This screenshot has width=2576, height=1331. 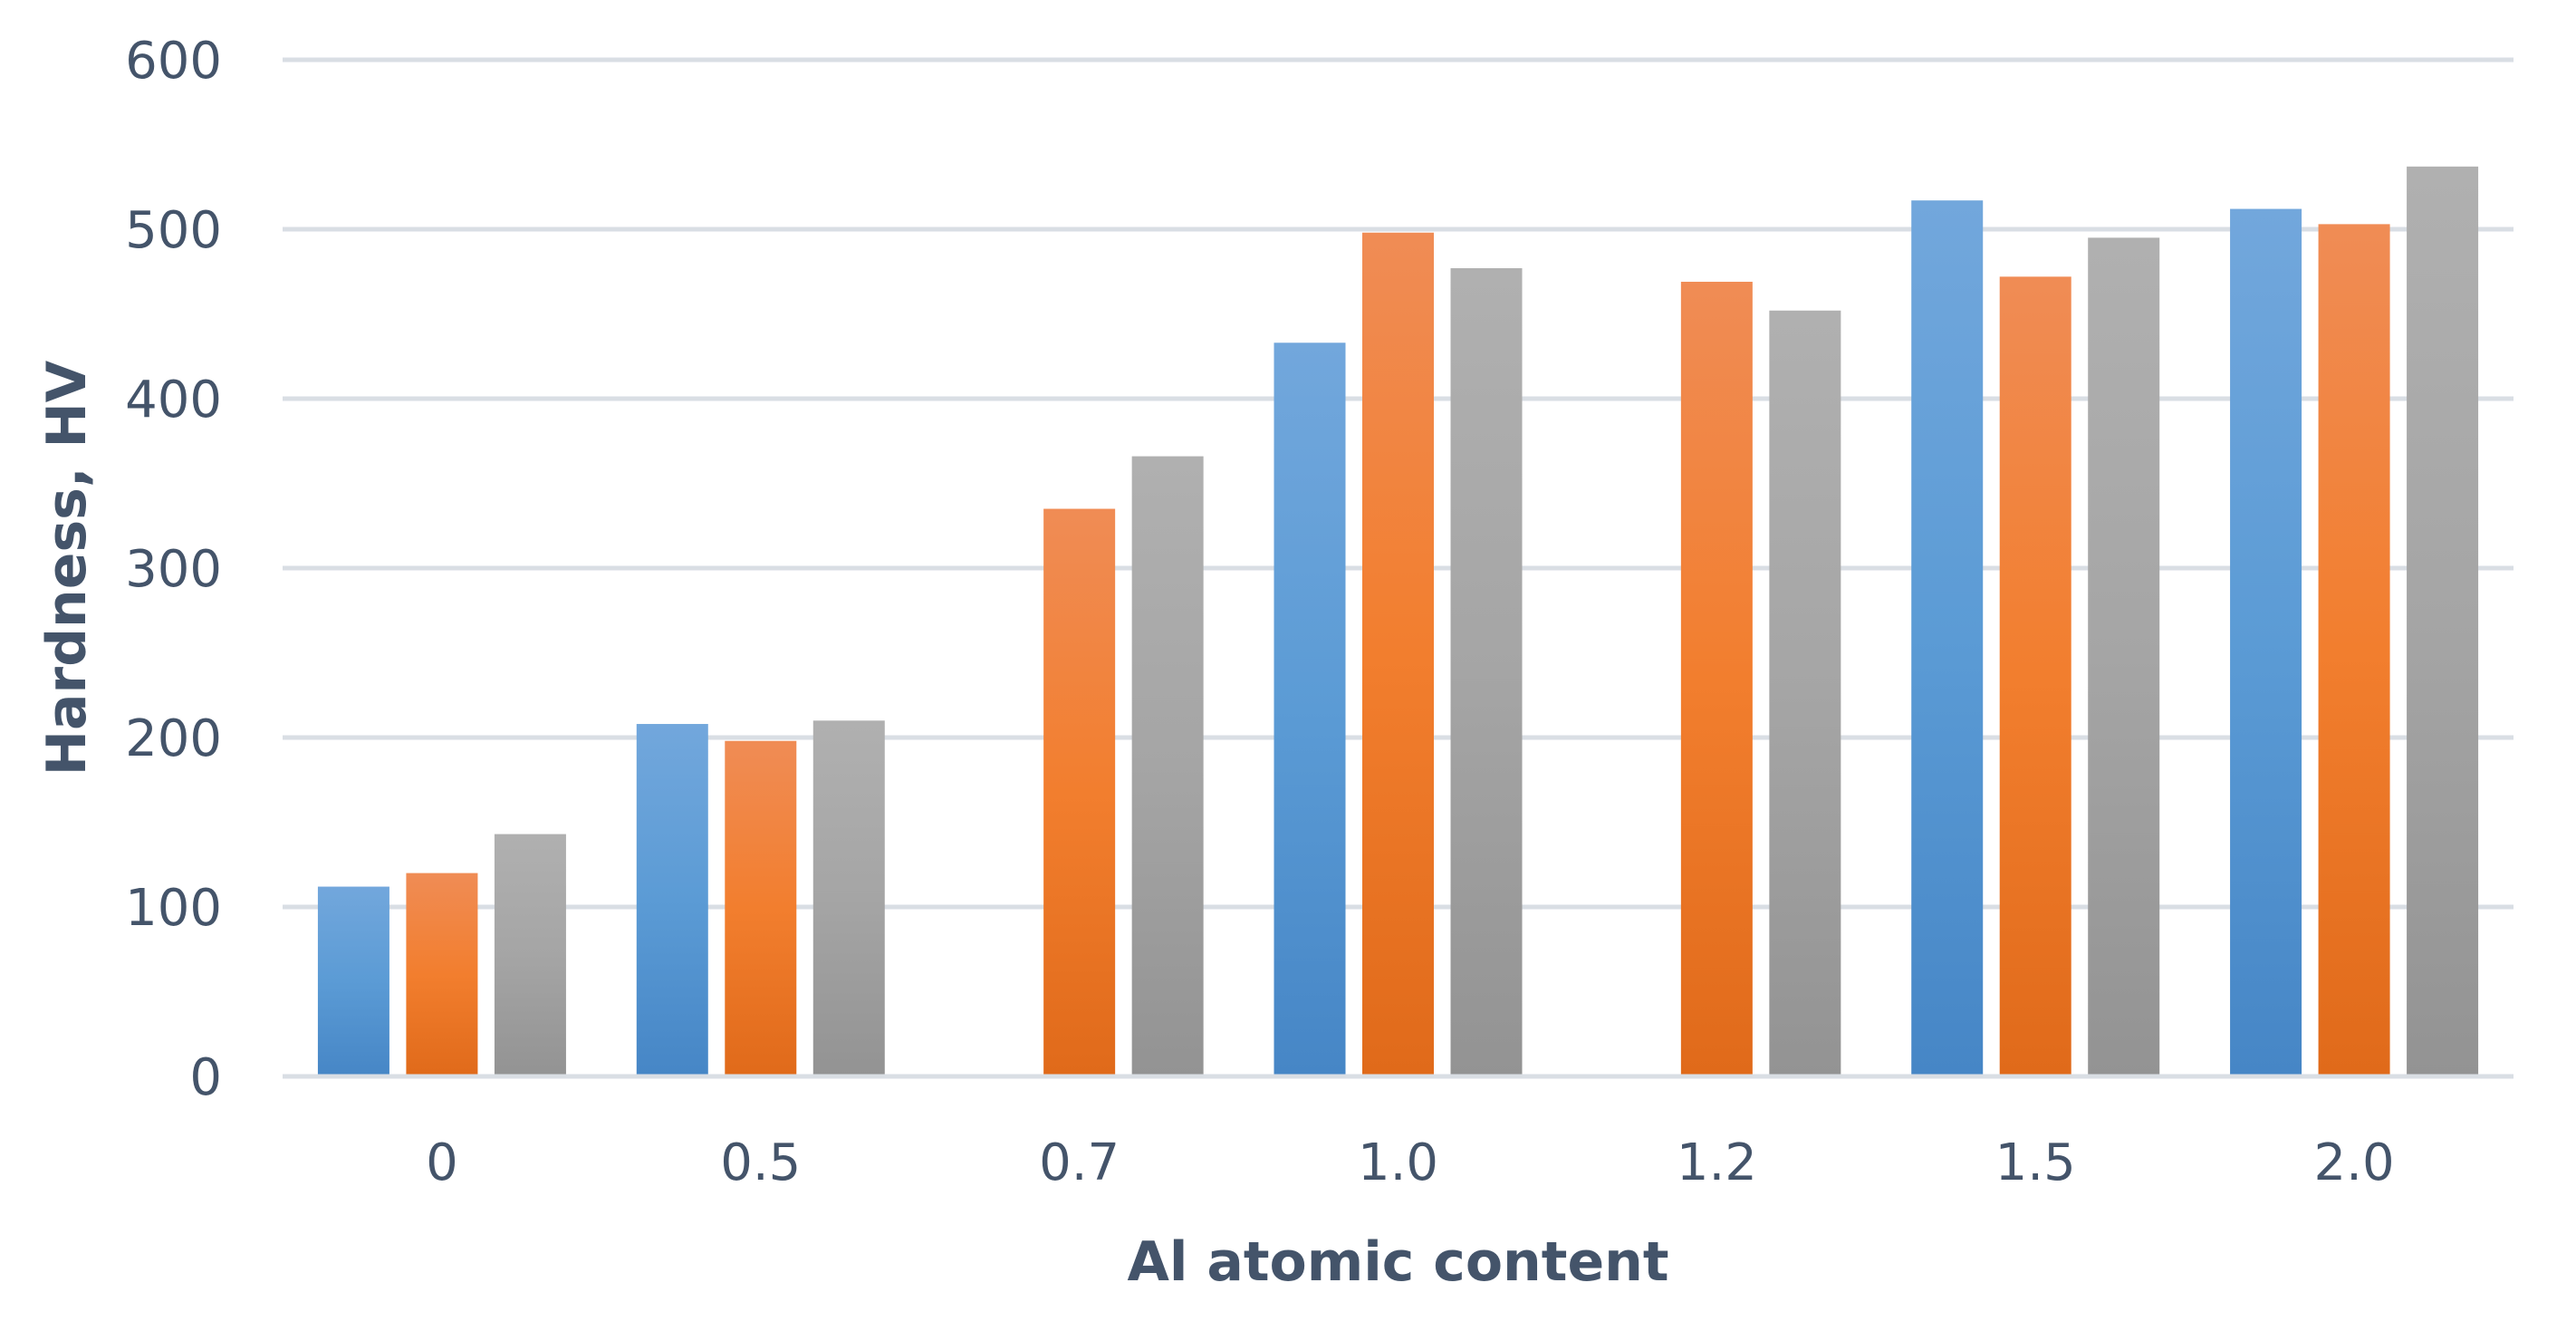 What do you see at coordinates (1398, 1162) in the screenshot?
I see `x-tick-label: 1.0` at bounding box center [1398, 1162].